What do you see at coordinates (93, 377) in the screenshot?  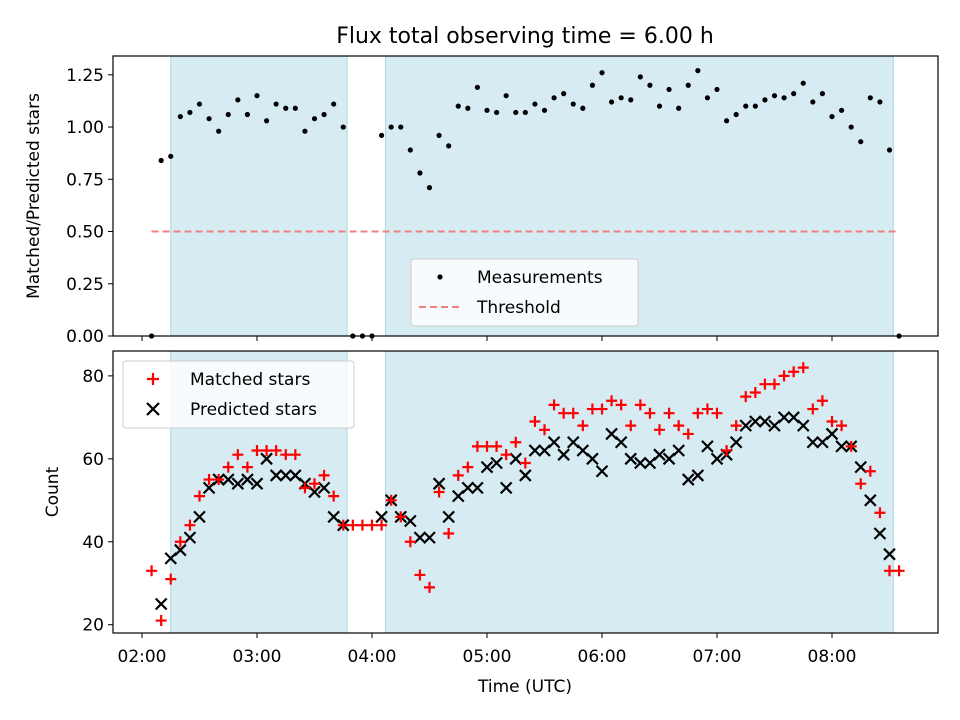 I see `bottom-y-tick-label: 80` at bounding box center [93, 377].